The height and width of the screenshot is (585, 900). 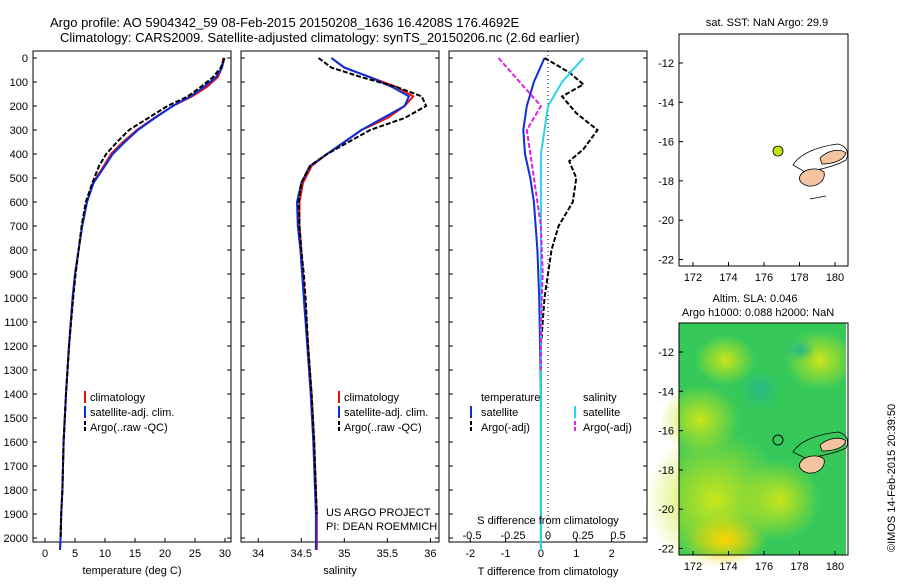 I want to click on x-tick-label: 34.5, so click(x=301, y=554).